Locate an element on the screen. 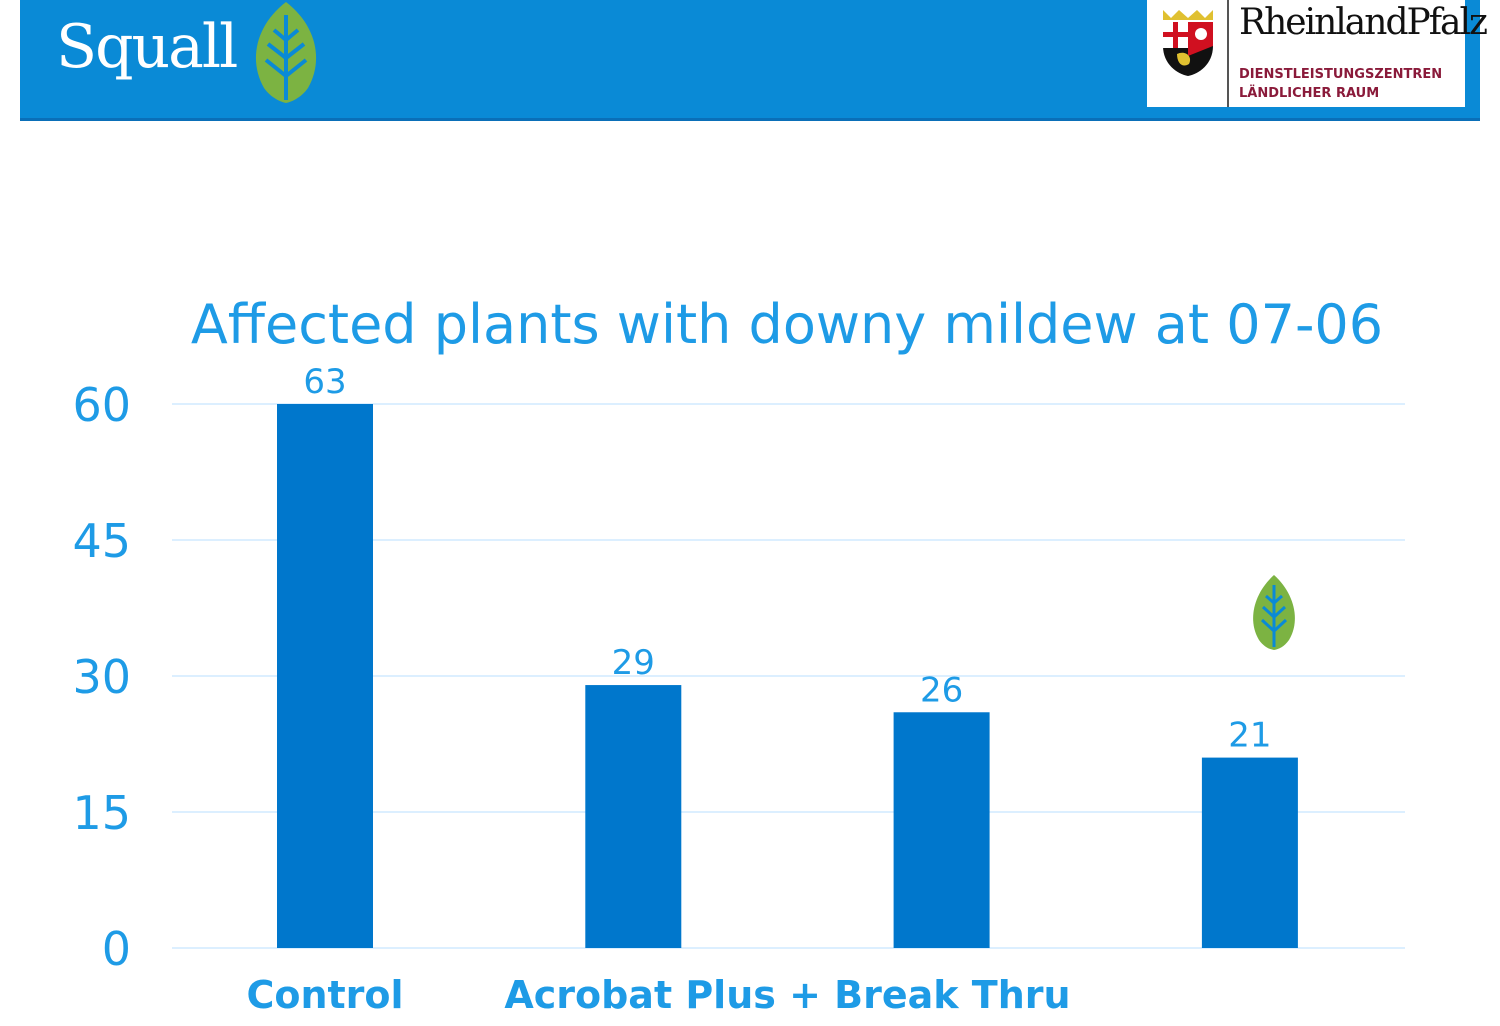 The width and height of the screenshot is (1500, 1026). leaf-decoration-icon is located at coordinates (1274, 612).